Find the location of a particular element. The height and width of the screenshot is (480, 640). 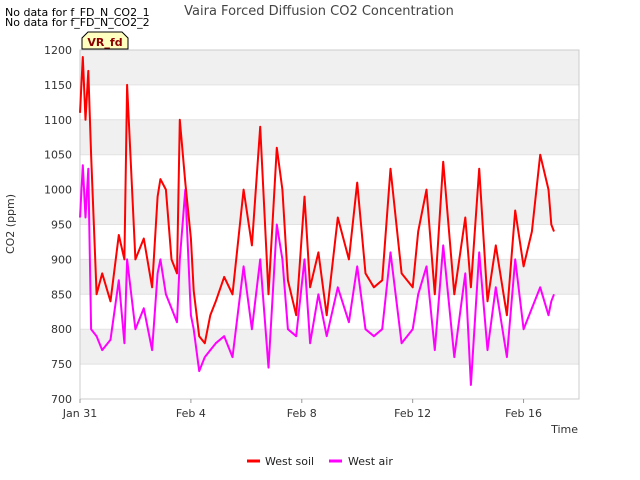

no-data-note-2: No data for f_FD_N_CO2_2 is located at coordinates (77, 22).